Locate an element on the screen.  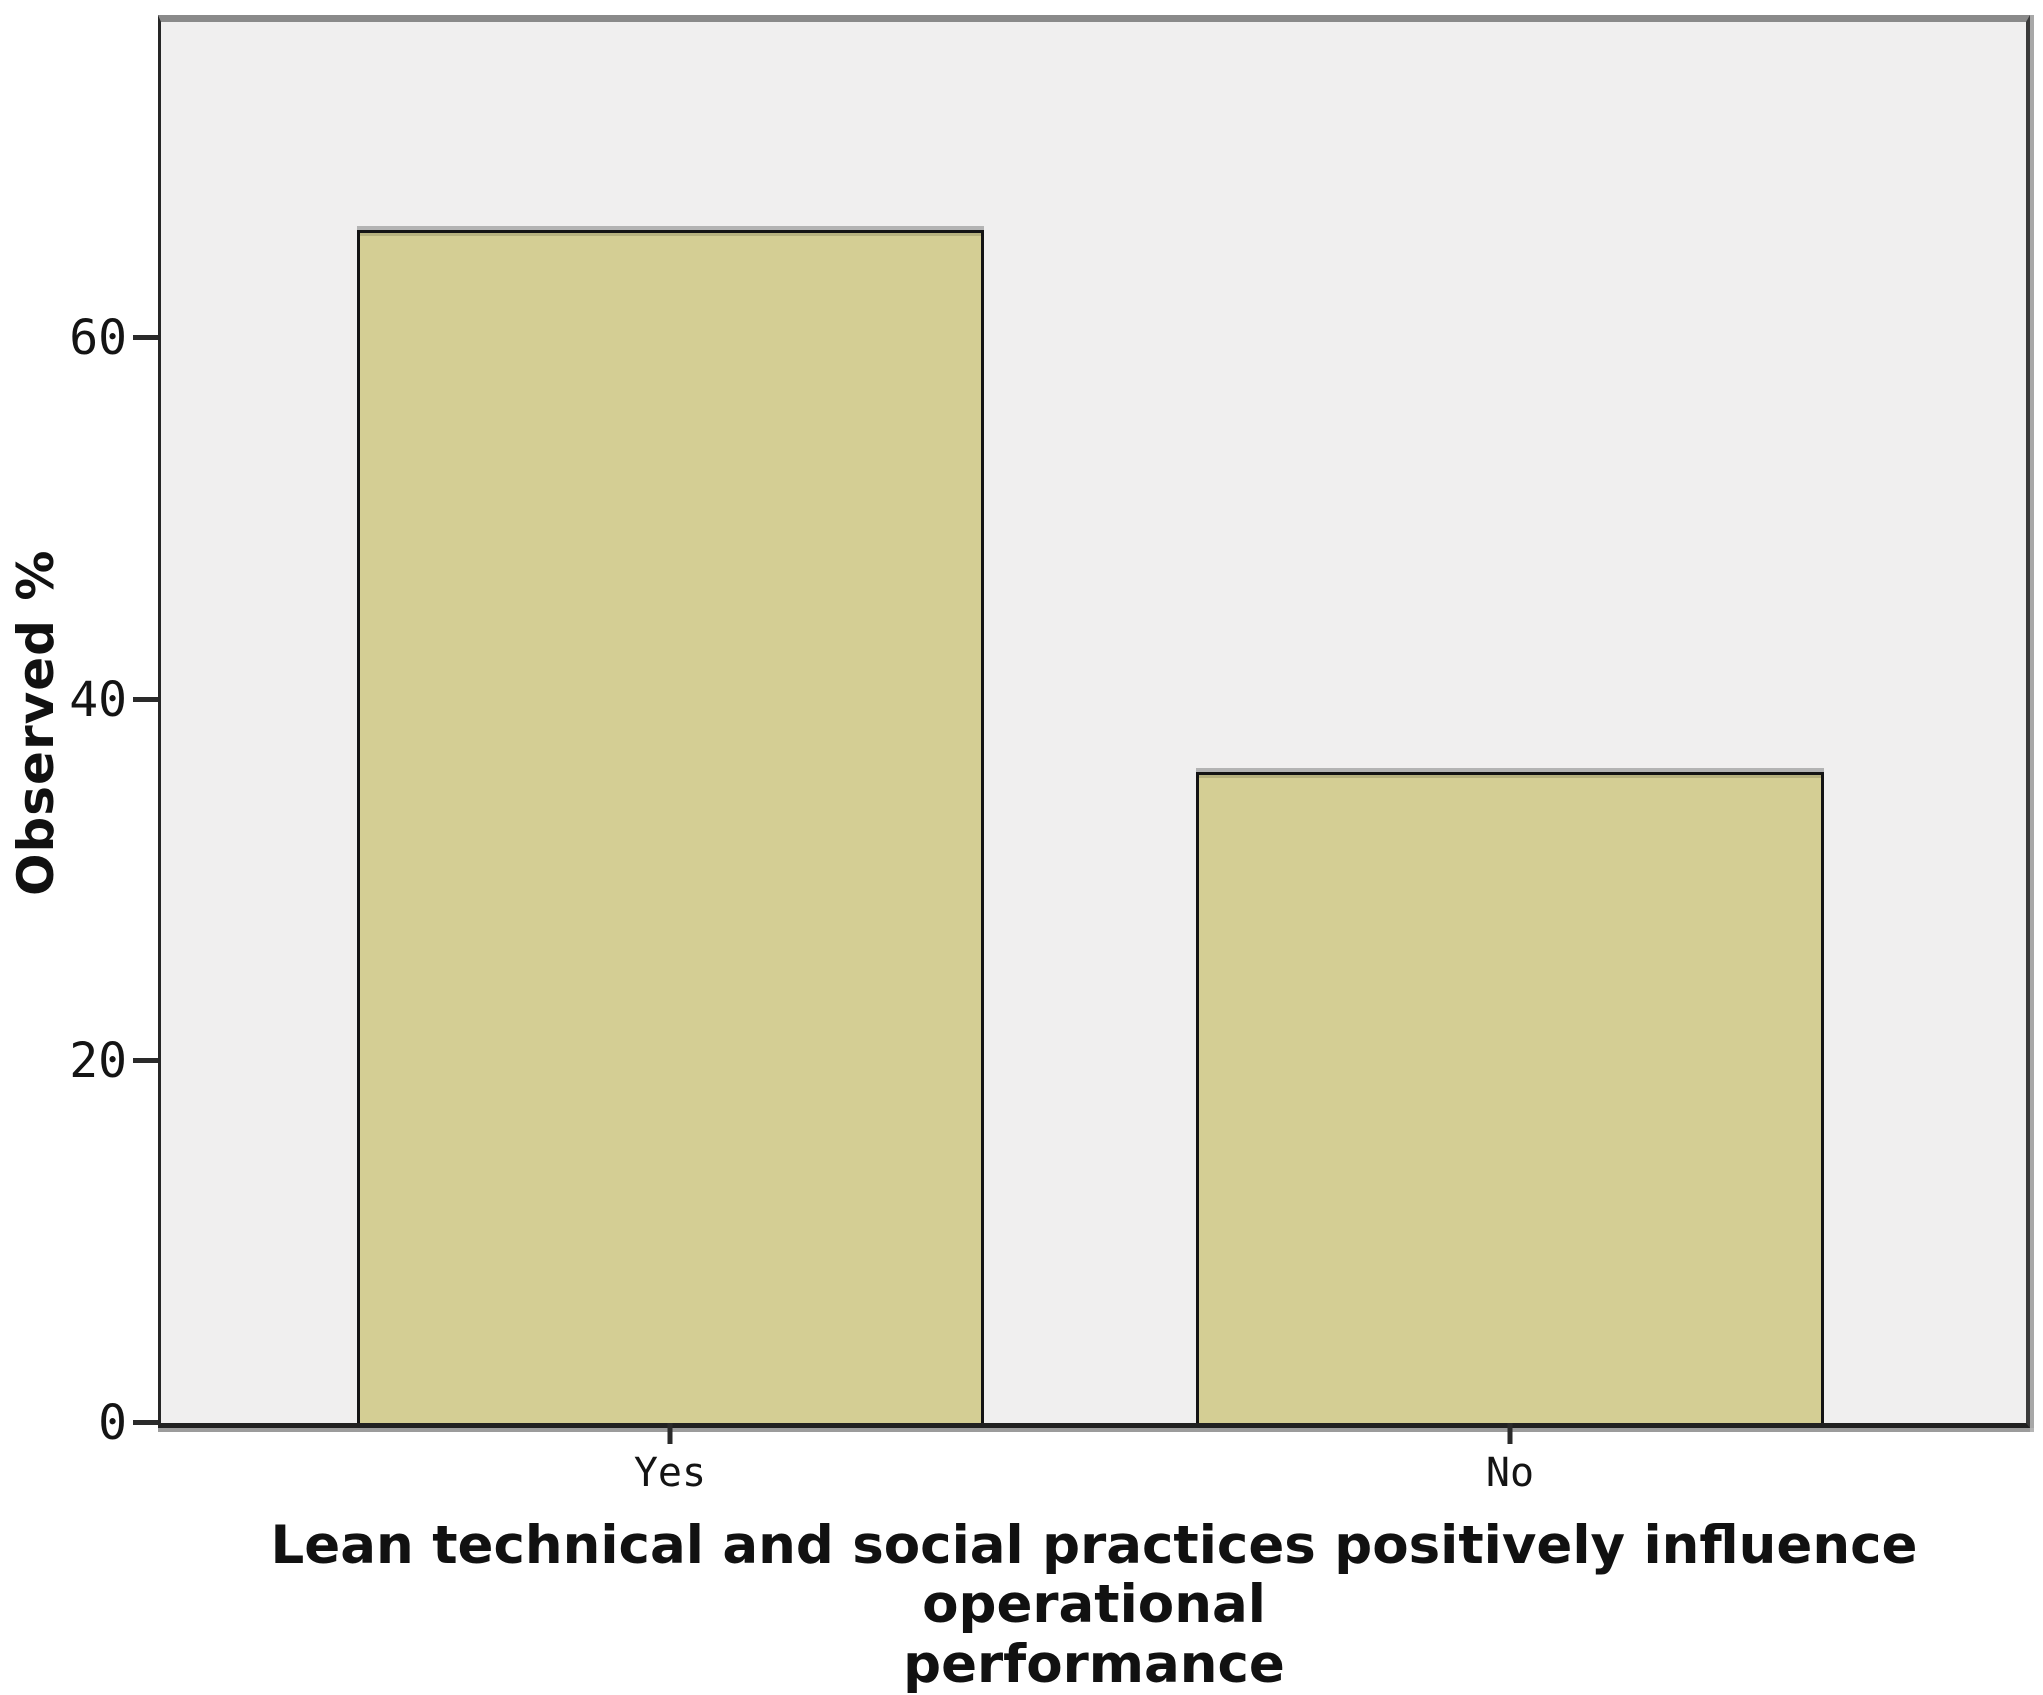
y-axis-title: Observed % is located at coordinates (36, 723).